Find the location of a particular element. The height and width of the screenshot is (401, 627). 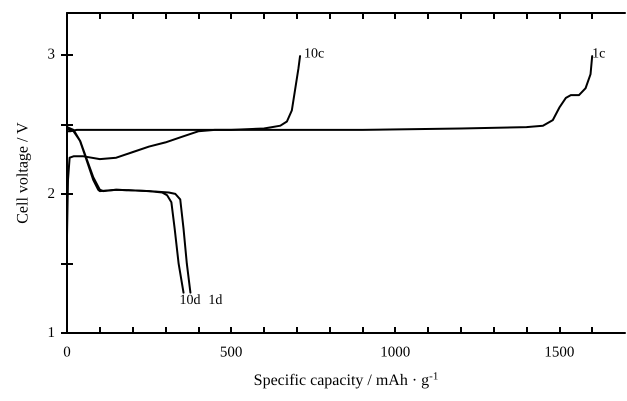

series-label: 10c is located at coordinates (314, 54).